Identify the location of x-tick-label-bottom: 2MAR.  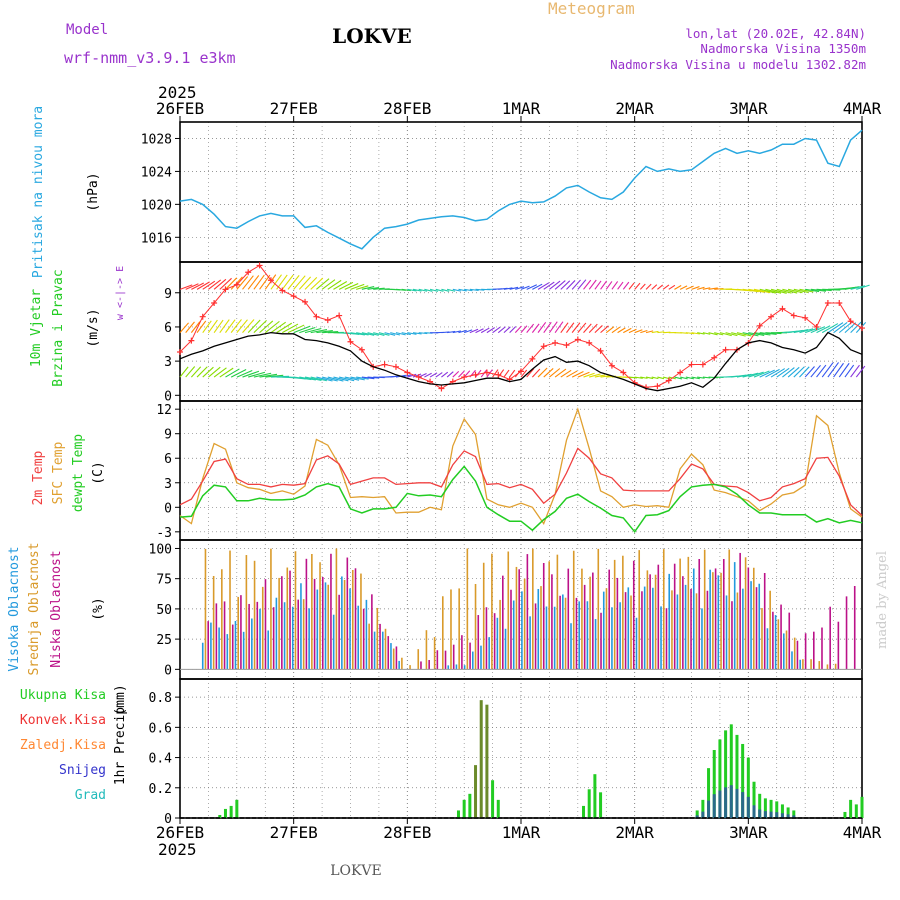
(634, 832).